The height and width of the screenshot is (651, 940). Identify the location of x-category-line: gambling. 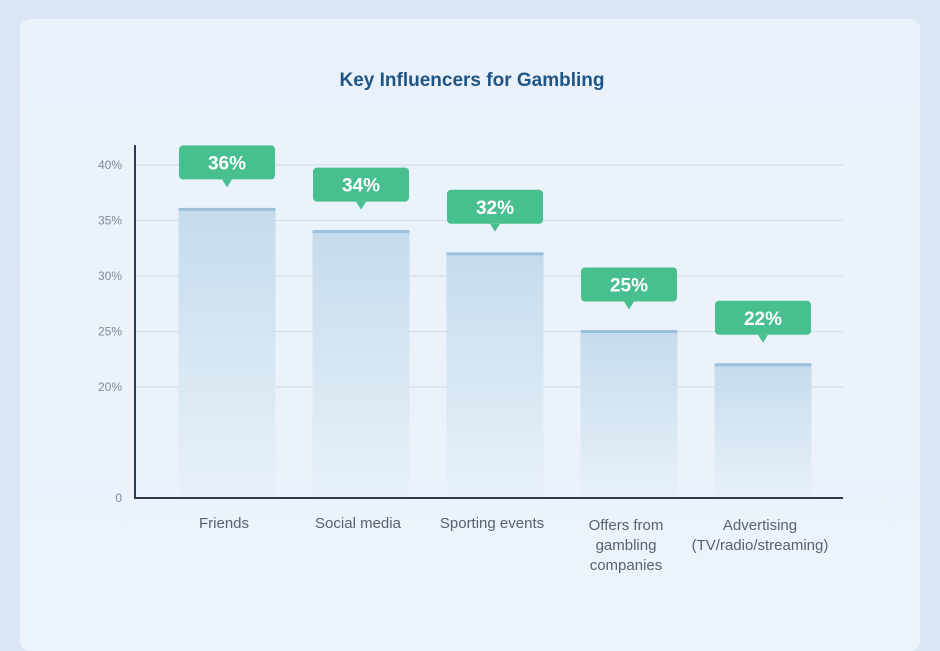
(626, 545).